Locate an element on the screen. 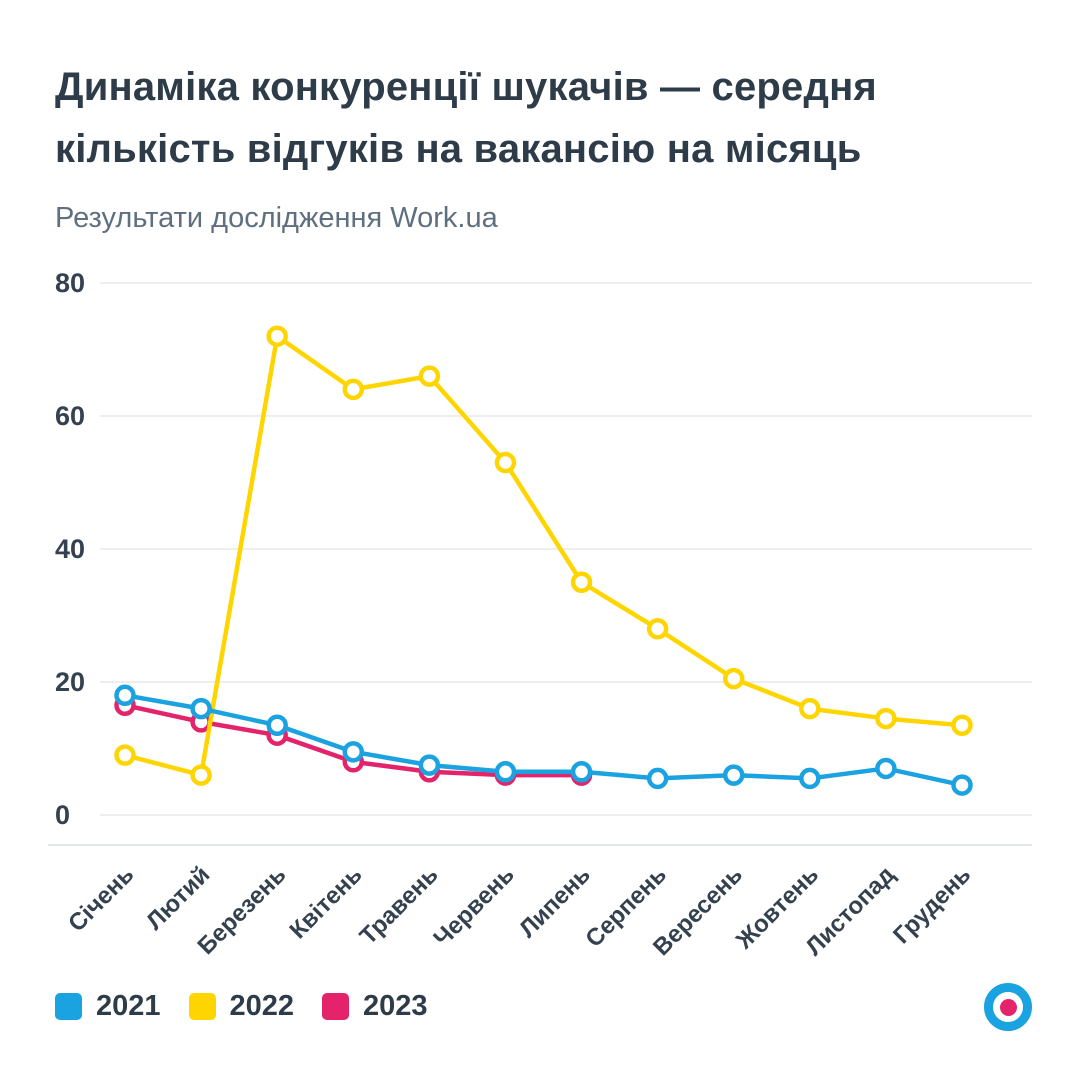 This screenshot has width=1080, height=1080. legend-item-2022: 2022 is located at coordinates (241, 1006).